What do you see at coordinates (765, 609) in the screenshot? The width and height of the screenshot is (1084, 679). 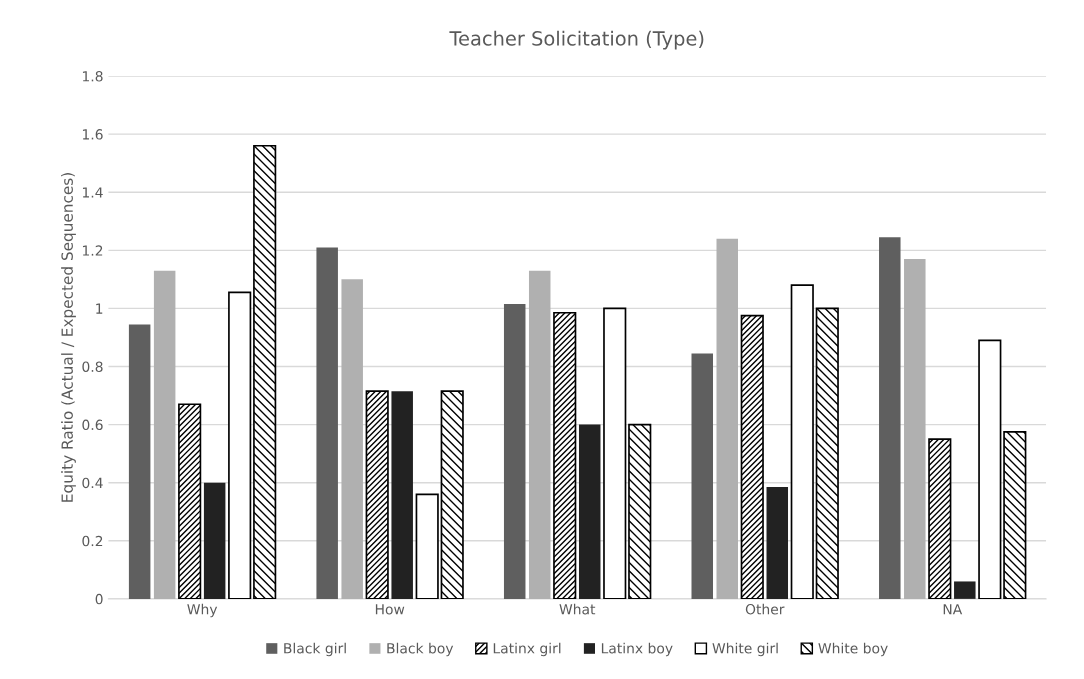 I see `x-tick-label: Other` at bounding box center [765, 609].